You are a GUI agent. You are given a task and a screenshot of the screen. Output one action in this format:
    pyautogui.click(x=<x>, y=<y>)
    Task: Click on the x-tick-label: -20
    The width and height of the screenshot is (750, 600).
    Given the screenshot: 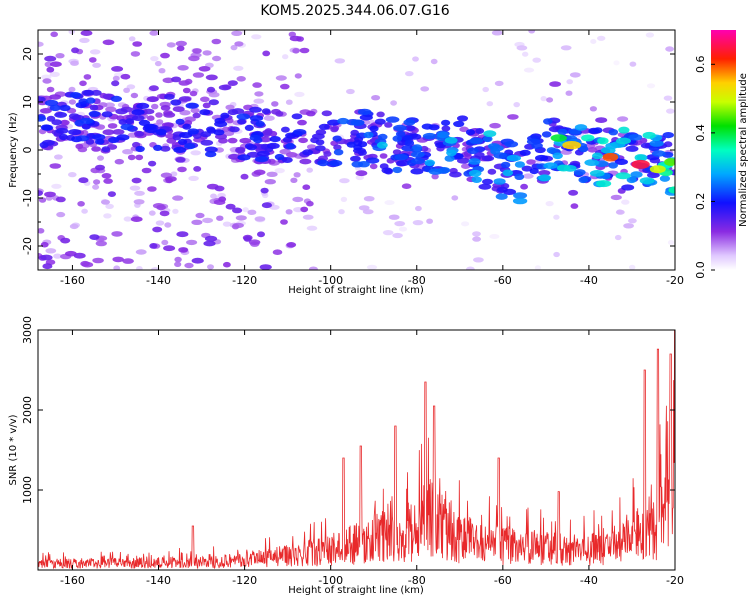 What is the action you would take?
    pyautogui.click(x=675, y=280)
    